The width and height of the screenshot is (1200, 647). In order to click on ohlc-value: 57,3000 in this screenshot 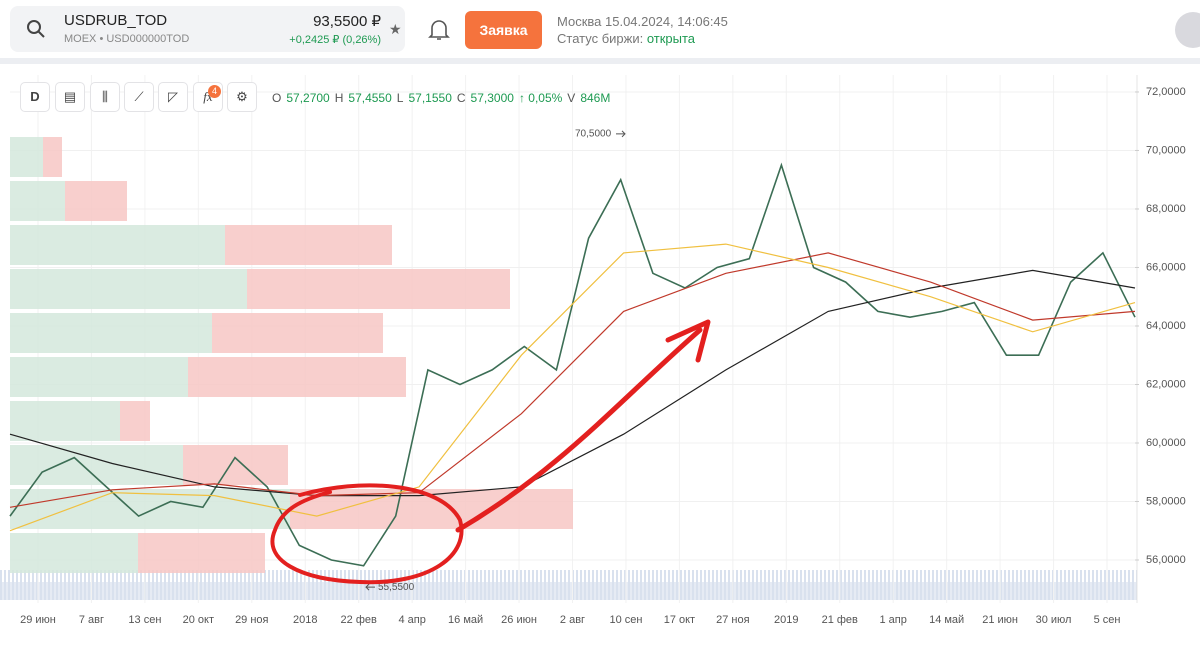, I will do `click(492, 98)`.